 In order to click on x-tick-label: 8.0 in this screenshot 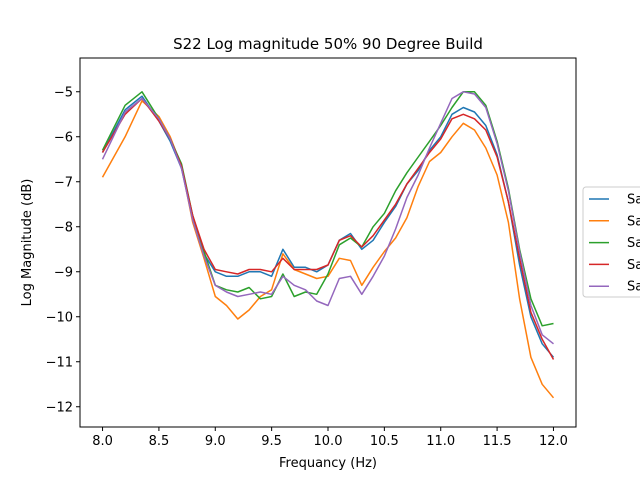, I will do `click(102, 441)`.